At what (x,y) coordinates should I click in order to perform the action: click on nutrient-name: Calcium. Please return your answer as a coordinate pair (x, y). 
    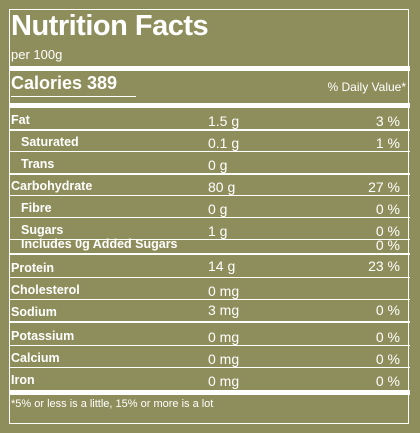
    Looking at the image, I should click on (35, 358).